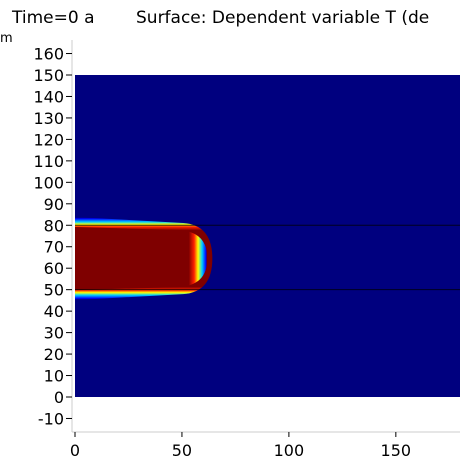 The height and width of the screenshot is (460, 460). What do you see at coordinates (54, 376) in the screenshot?
I see `y-tick-label: 10` at bounding box center [54, 376].